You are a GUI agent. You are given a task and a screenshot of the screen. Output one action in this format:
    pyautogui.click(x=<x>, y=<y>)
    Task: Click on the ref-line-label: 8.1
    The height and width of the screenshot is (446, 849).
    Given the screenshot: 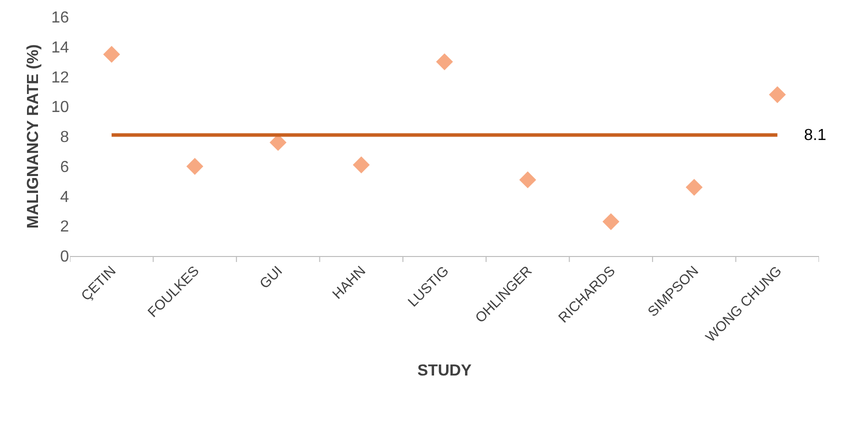 What is the action you would take?
    pyautogui.click(x=815, y=135)
    